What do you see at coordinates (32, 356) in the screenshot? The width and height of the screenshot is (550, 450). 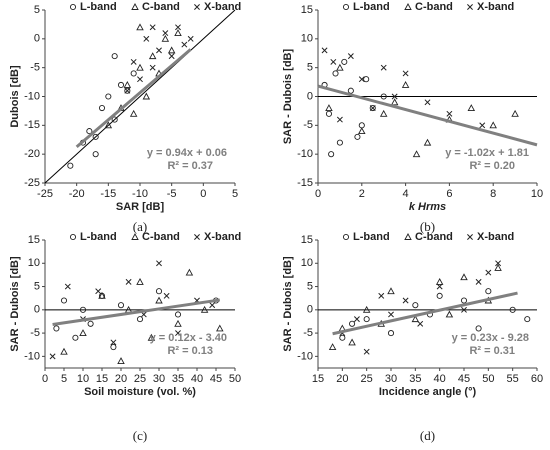 I see `y-tick-label: -10` at bounding box center [32, 356].